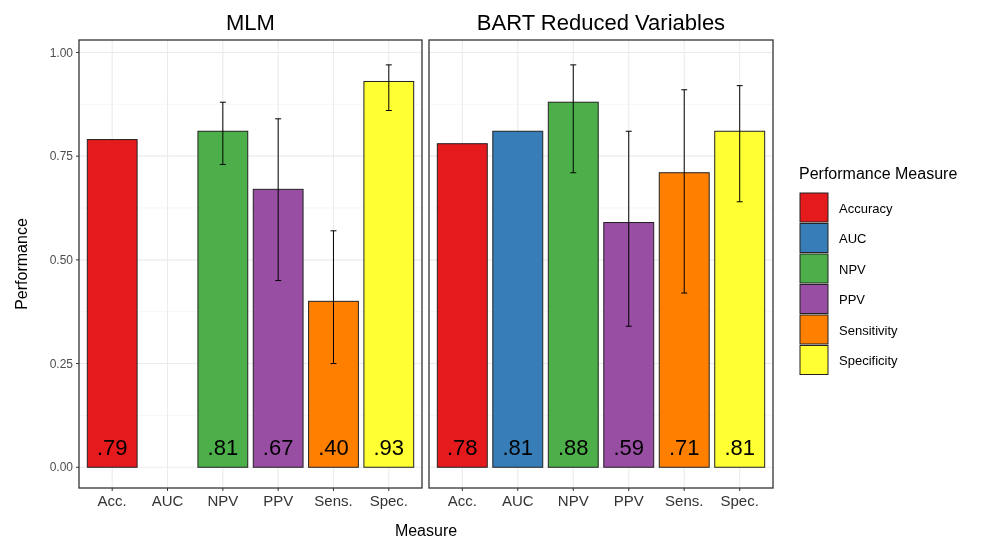 This screenshot has height=540, width=1002. Describe the element at coordinates (61, 260) in the screenshot. I see `y-tick-label: 0.50` at that location.